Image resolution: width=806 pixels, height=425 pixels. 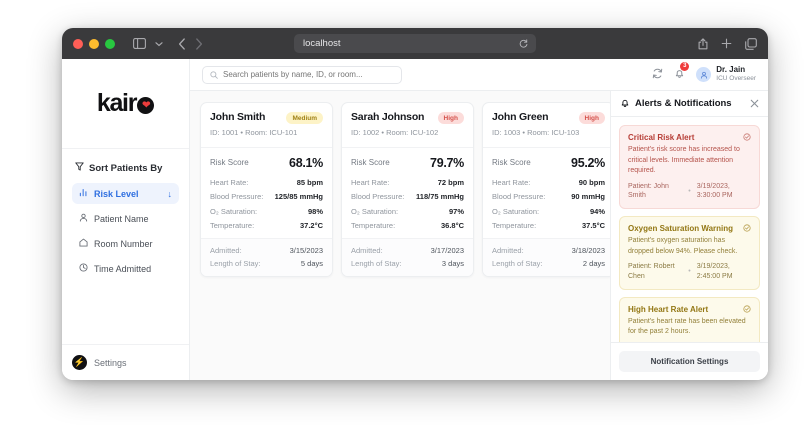 What do you see at coordinates (304, 118) in the screenshot?
I see `risk-badge: Medium` at bounding box center [304, 118].